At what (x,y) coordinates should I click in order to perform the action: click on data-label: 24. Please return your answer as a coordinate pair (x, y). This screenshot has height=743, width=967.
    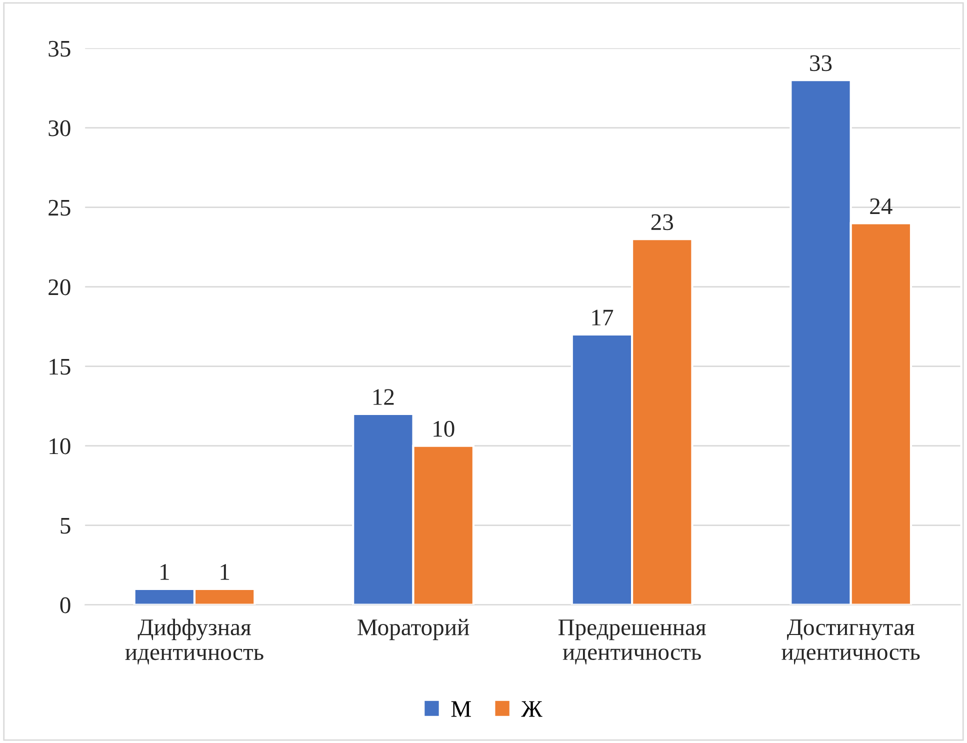
    Looking at the image, I should click on (881, 206).